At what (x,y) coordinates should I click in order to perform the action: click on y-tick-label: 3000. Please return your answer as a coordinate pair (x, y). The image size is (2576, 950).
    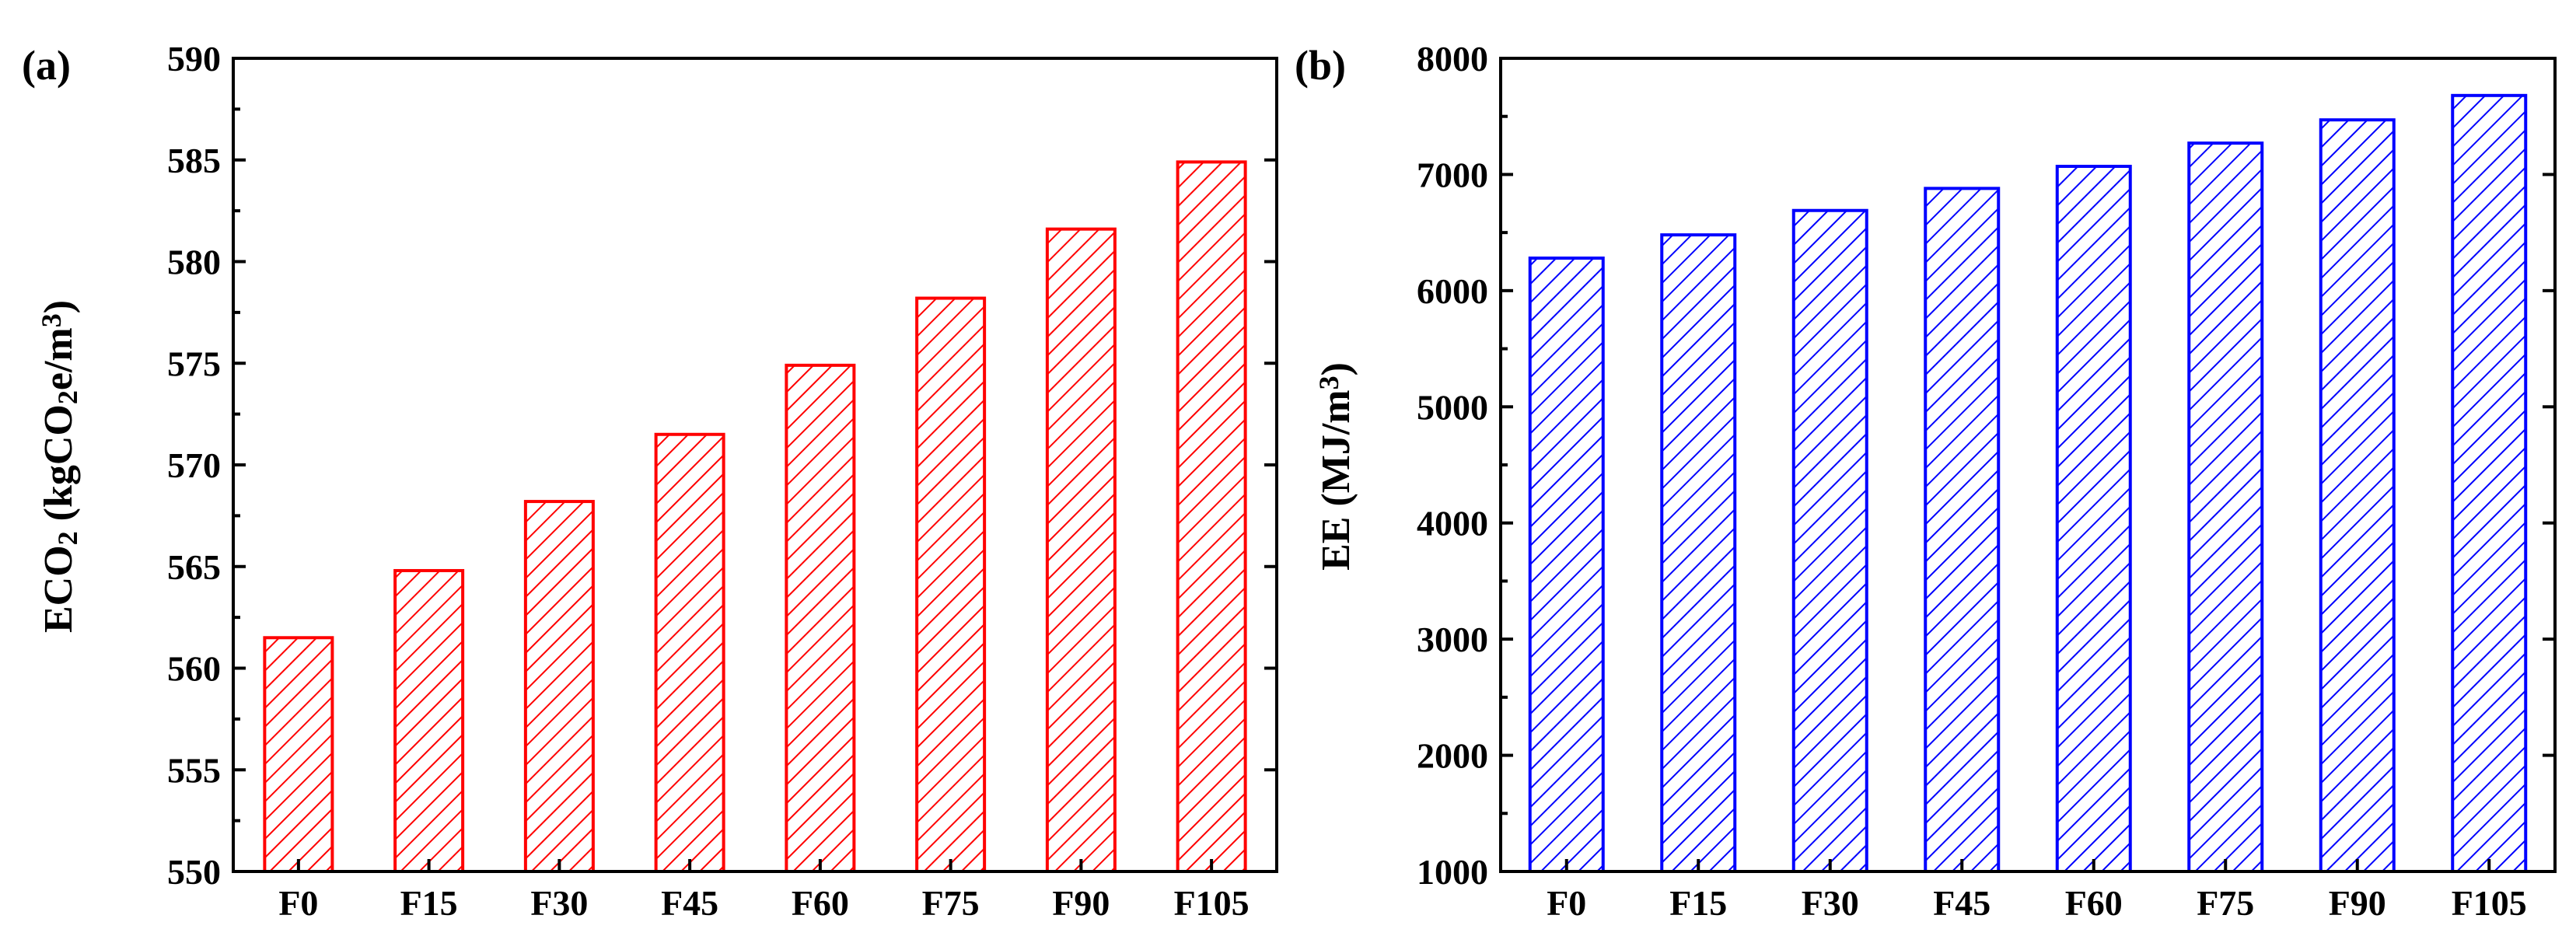
    Looking at the image, I should click on (1452, 640).